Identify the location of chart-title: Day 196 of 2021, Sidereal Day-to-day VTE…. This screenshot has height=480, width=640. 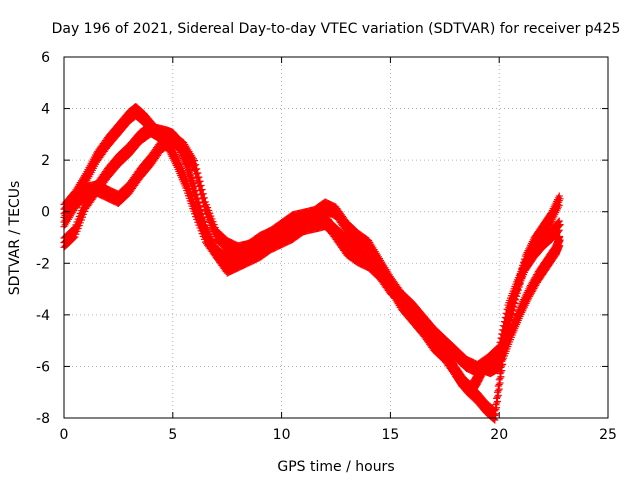
(336, 29).